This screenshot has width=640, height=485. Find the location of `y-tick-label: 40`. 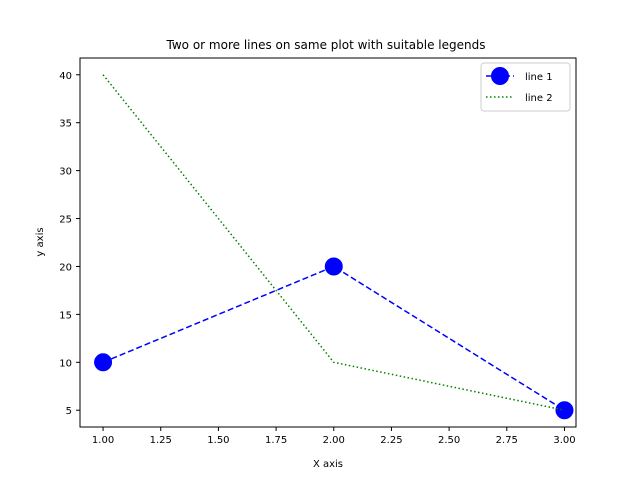

y-tick-label: 40 is located at coordinates (65, 76).